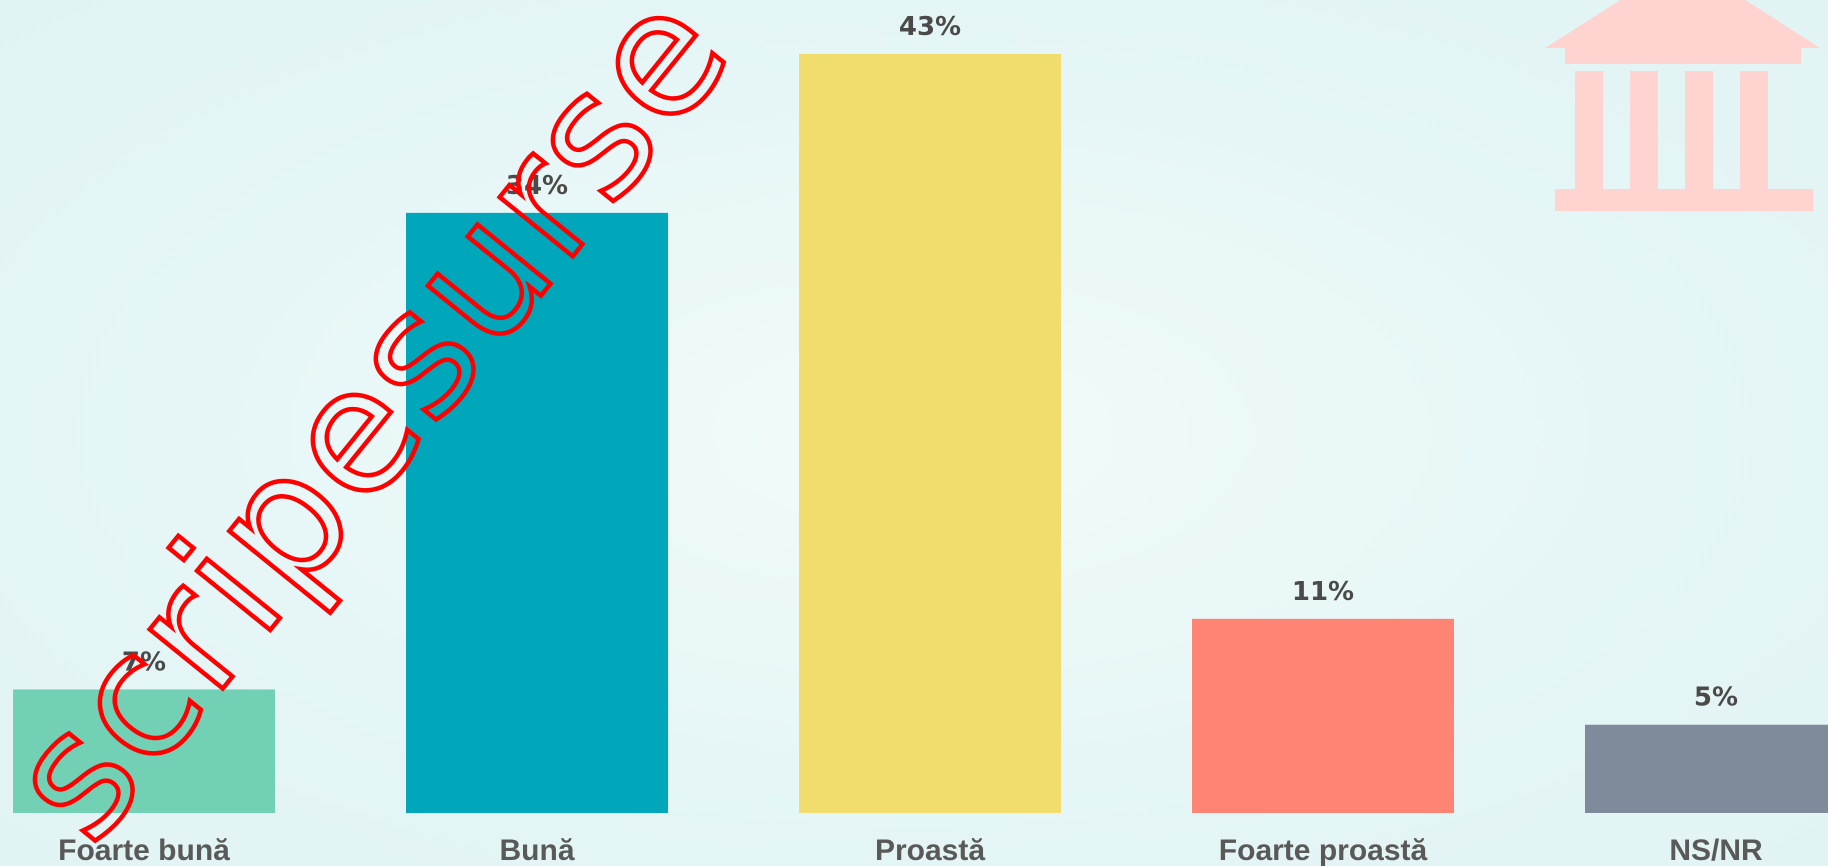 The image size is (1828, 866). What do you see at coordinates (537, 512) in the screenshot?
I see `bar-buna` at bounding box center [537, 512].